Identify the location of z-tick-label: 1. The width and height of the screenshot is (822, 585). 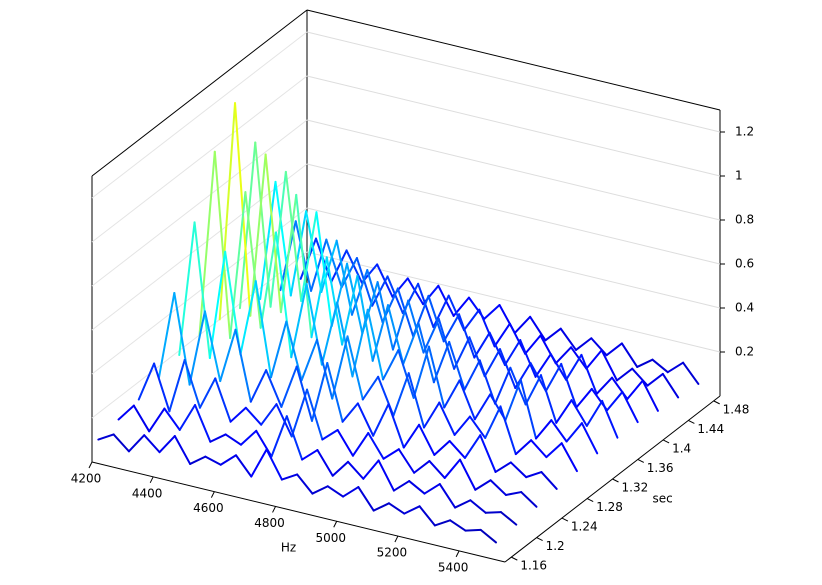
(739, 176).